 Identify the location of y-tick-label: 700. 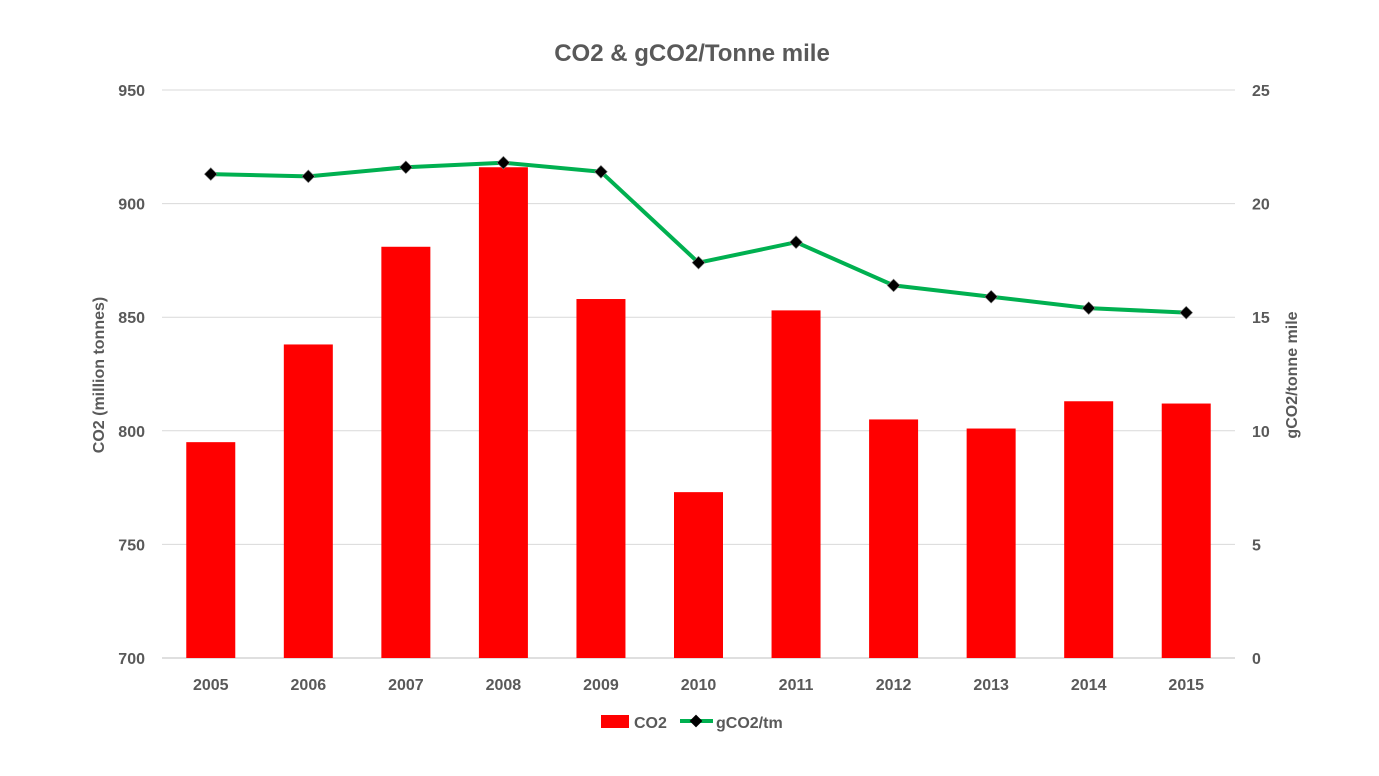
(131, 659).